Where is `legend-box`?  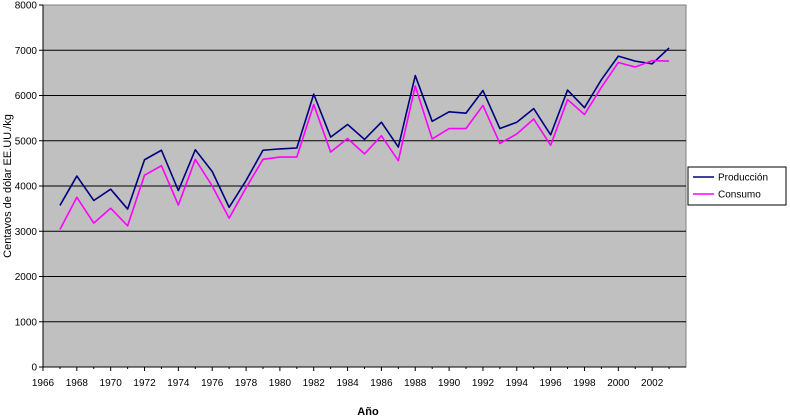
legend-box is located at coordinates (737, 186).